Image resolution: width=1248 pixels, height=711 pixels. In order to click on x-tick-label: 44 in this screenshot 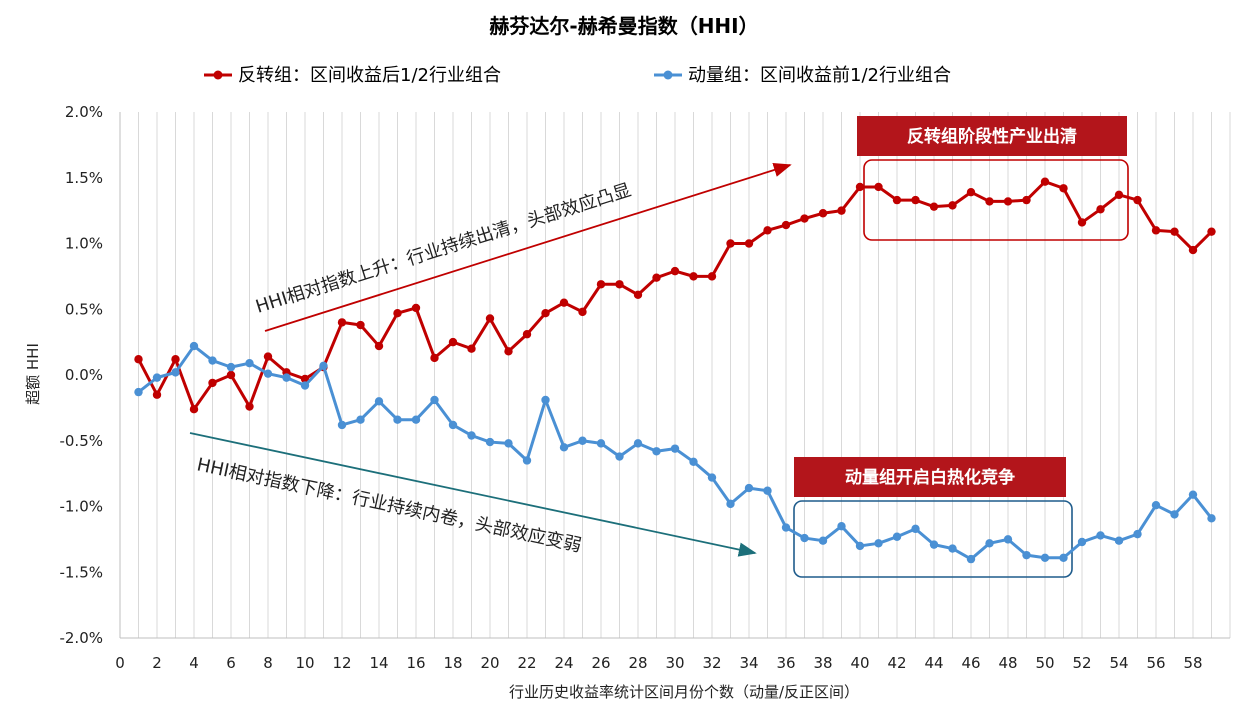, I will do `click(933, 663)`.